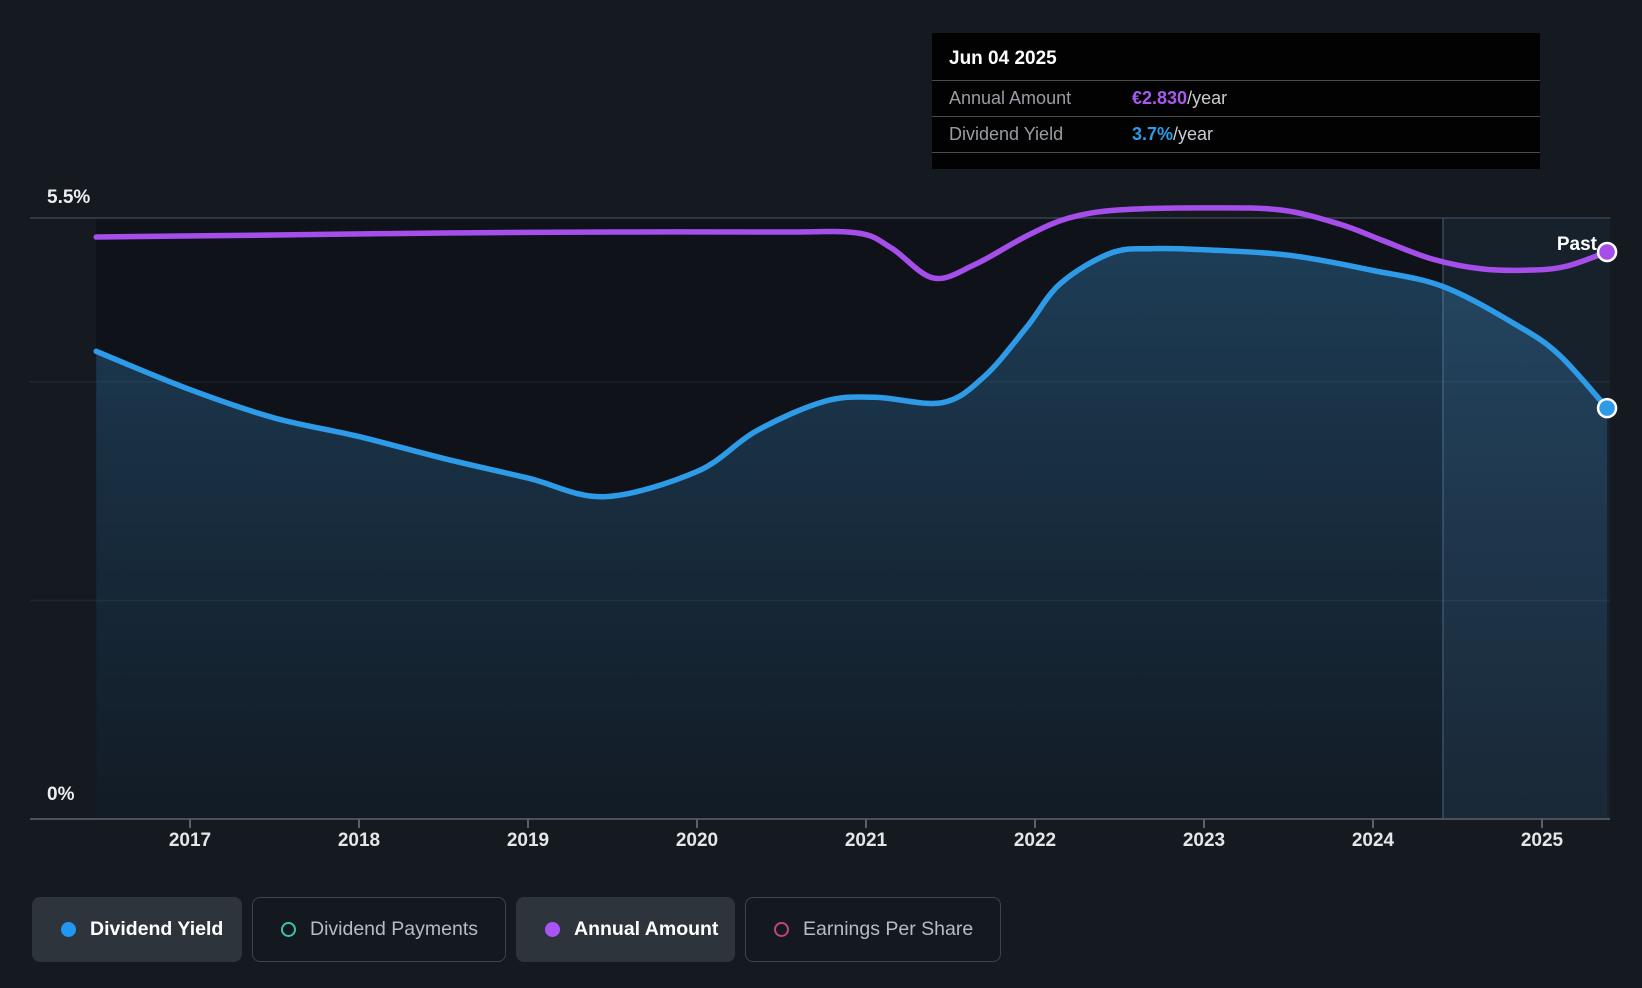  Describe the element at coordinates (1542, 840) in the screenshot. I see `x-axis-label: 2025` at that location.